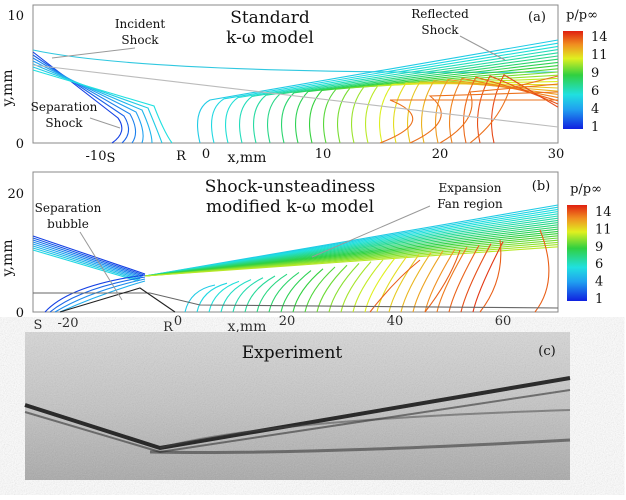  Describe the element at coordinates (599, 247) in the screenshot. I see `colorbar-tick: 9` at that location.